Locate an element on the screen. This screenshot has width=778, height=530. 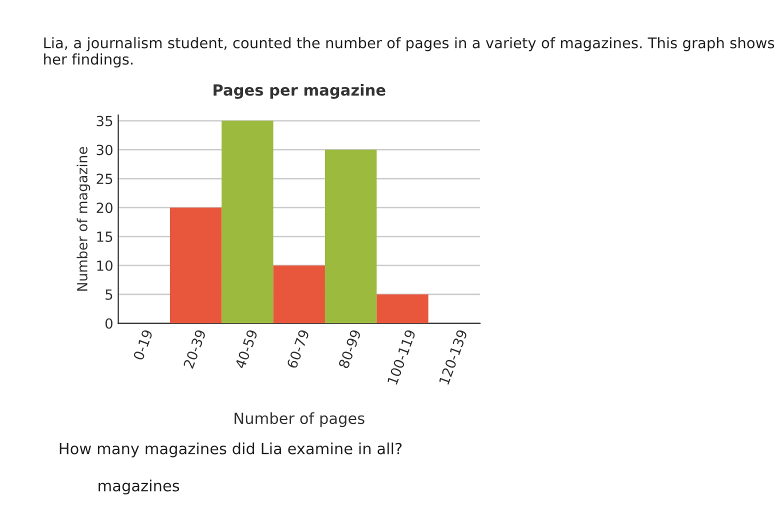
text: How many magazines did Lia examine in all? is located at coordinates (231, 450).